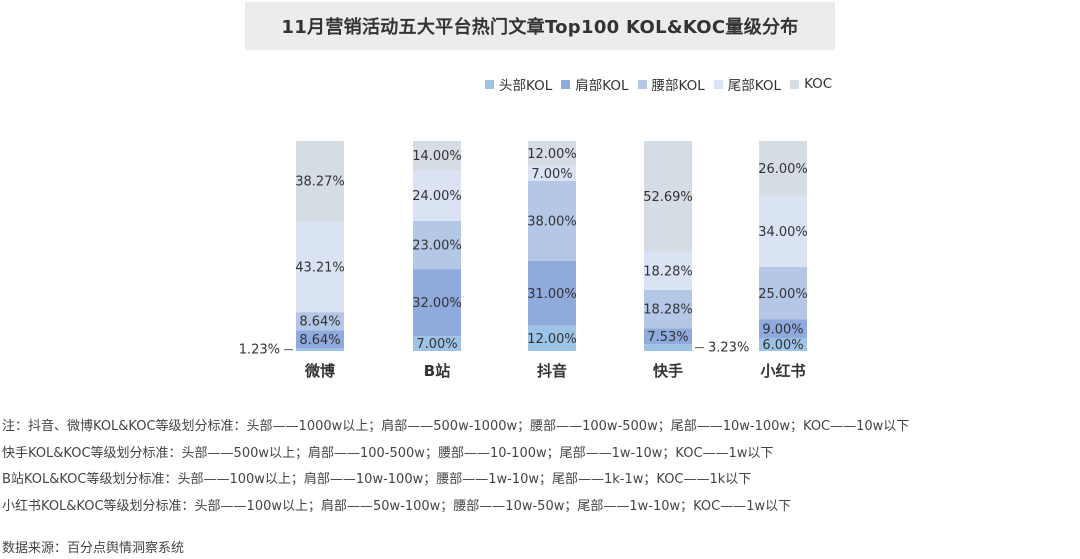 The height and width of the screenshot is (559, 1080). I want to click on legend-item: 尾部KOL, so click(747, 84).